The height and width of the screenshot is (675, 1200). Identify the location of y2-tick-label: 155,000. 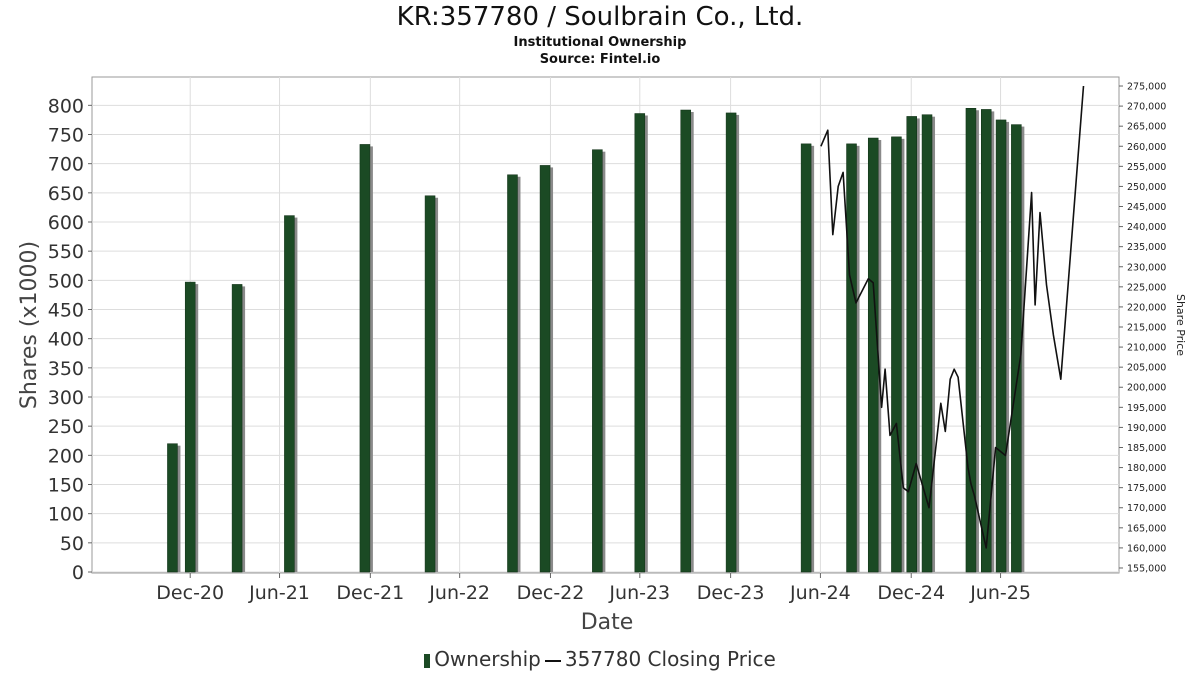
(1146, 568).